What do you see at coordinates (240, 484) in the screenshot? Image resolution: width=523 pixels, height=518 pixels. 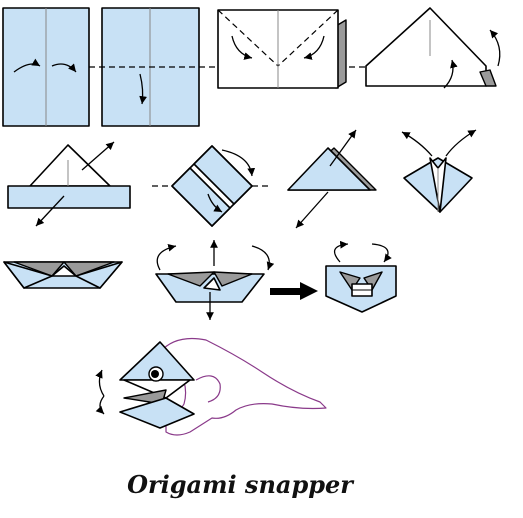 I see `diagram-caption: Origami snapper` at bounding box center [240, 484].